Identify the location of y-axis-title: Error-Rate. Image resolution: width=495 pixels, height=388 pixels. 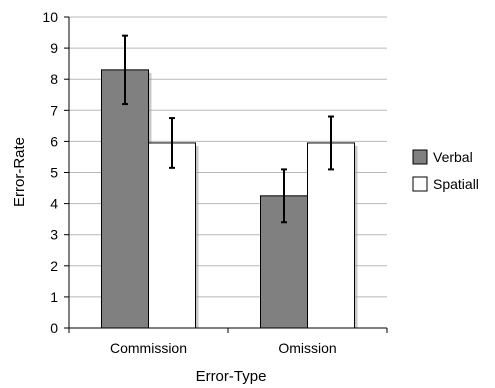
(19, 172).